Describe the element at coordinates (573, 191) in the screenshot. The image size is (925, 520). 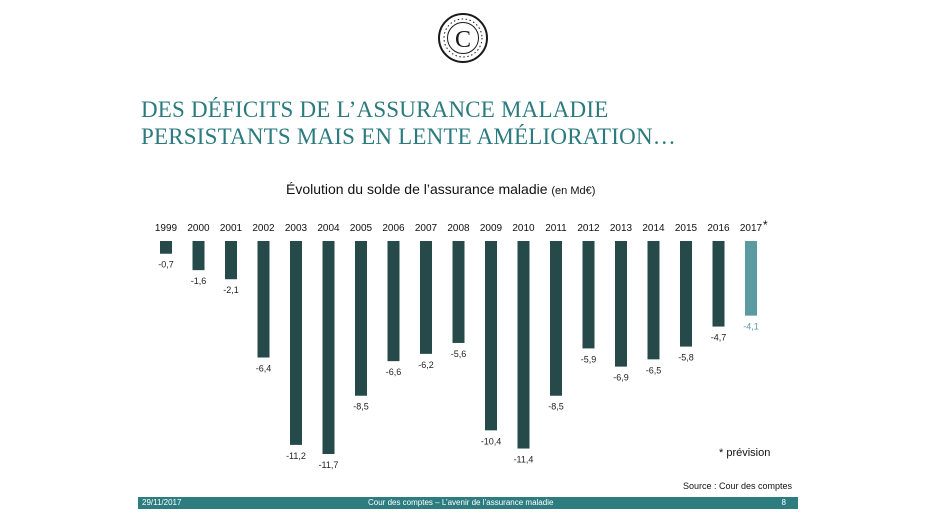
I see `chart-title-unit: (en Md€)` at that location.